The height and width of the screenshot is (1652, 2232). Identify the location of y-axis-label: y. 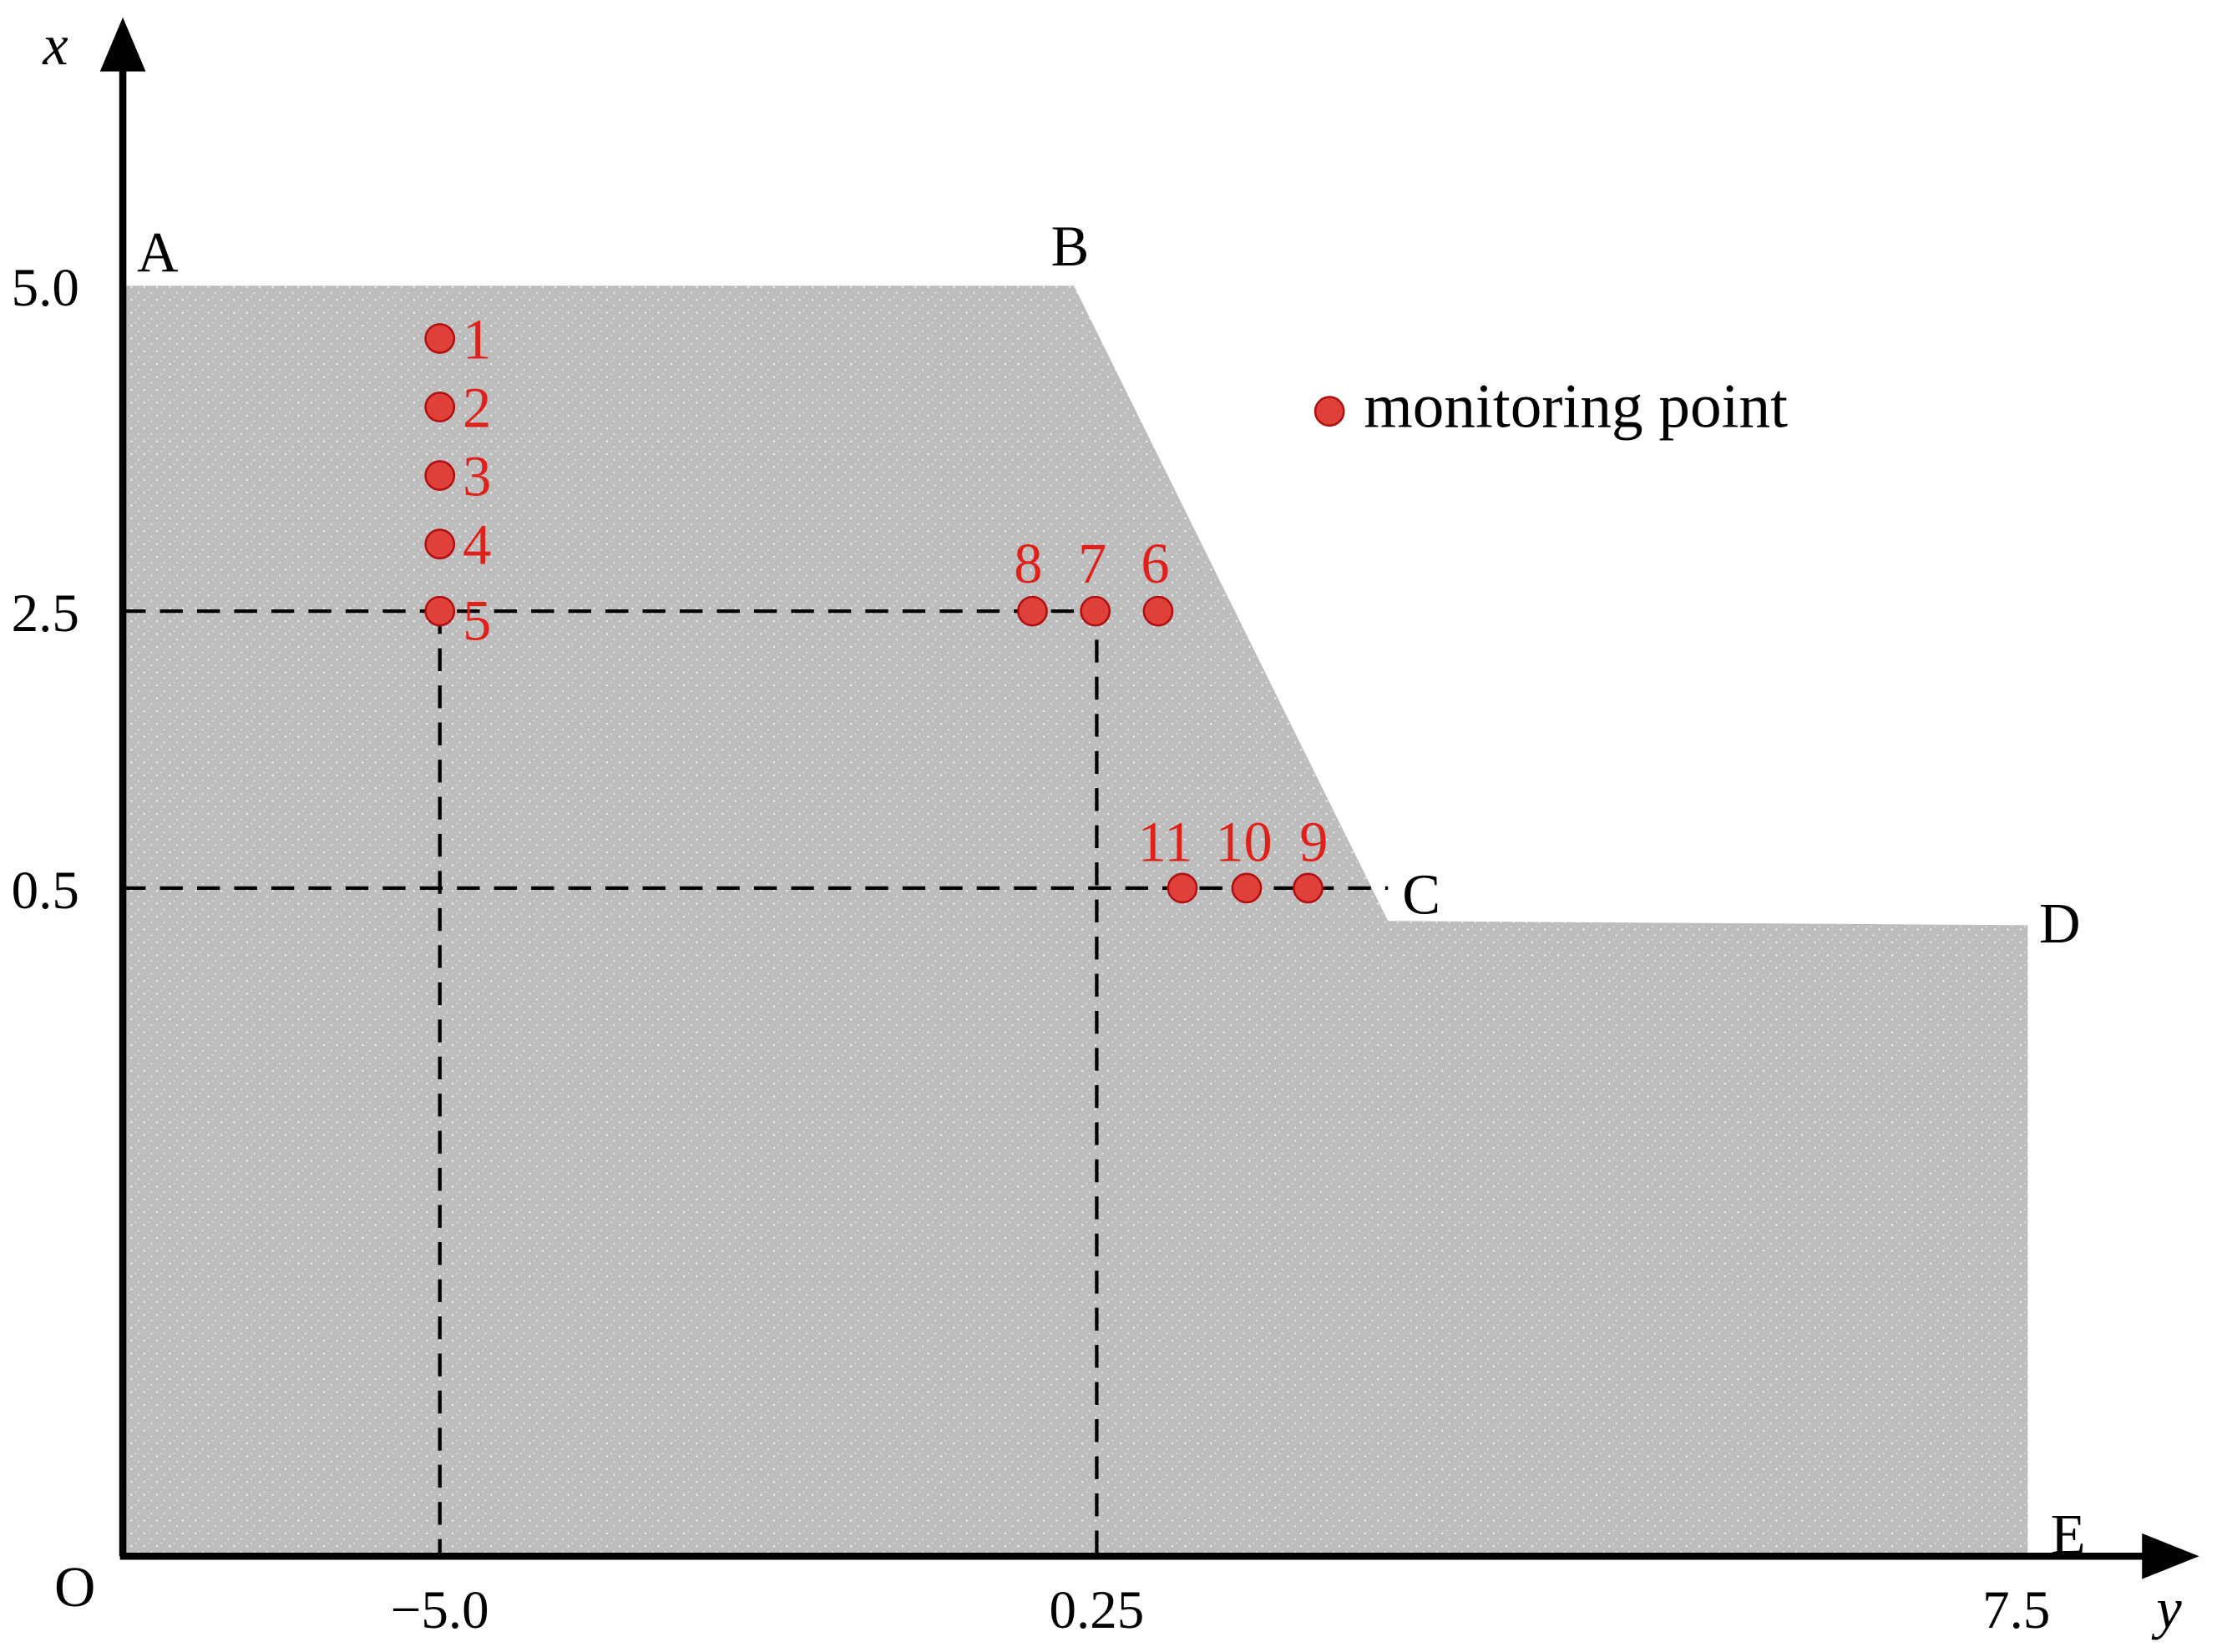
(2166, 1608).